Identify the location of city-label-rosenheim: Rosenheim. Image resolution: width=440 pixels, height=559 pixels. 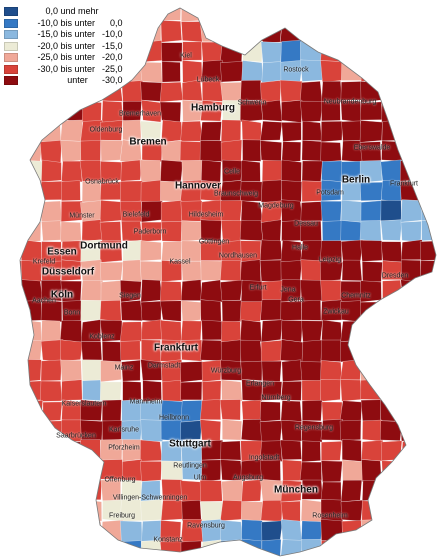
(330, 516).